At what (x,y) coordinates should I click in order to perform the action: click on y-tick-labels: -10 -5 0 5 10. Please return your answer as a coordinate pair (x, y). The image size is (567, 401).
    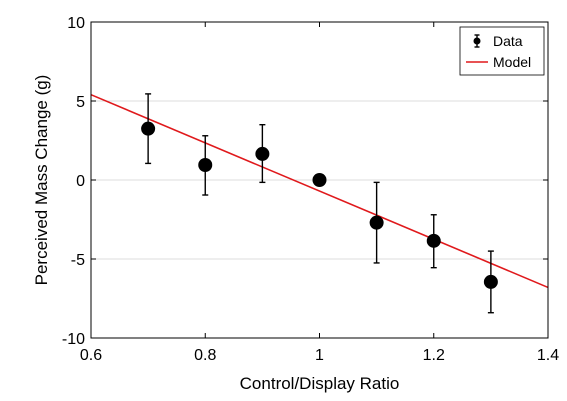
    Looking at the image, I should click on (73, 181).